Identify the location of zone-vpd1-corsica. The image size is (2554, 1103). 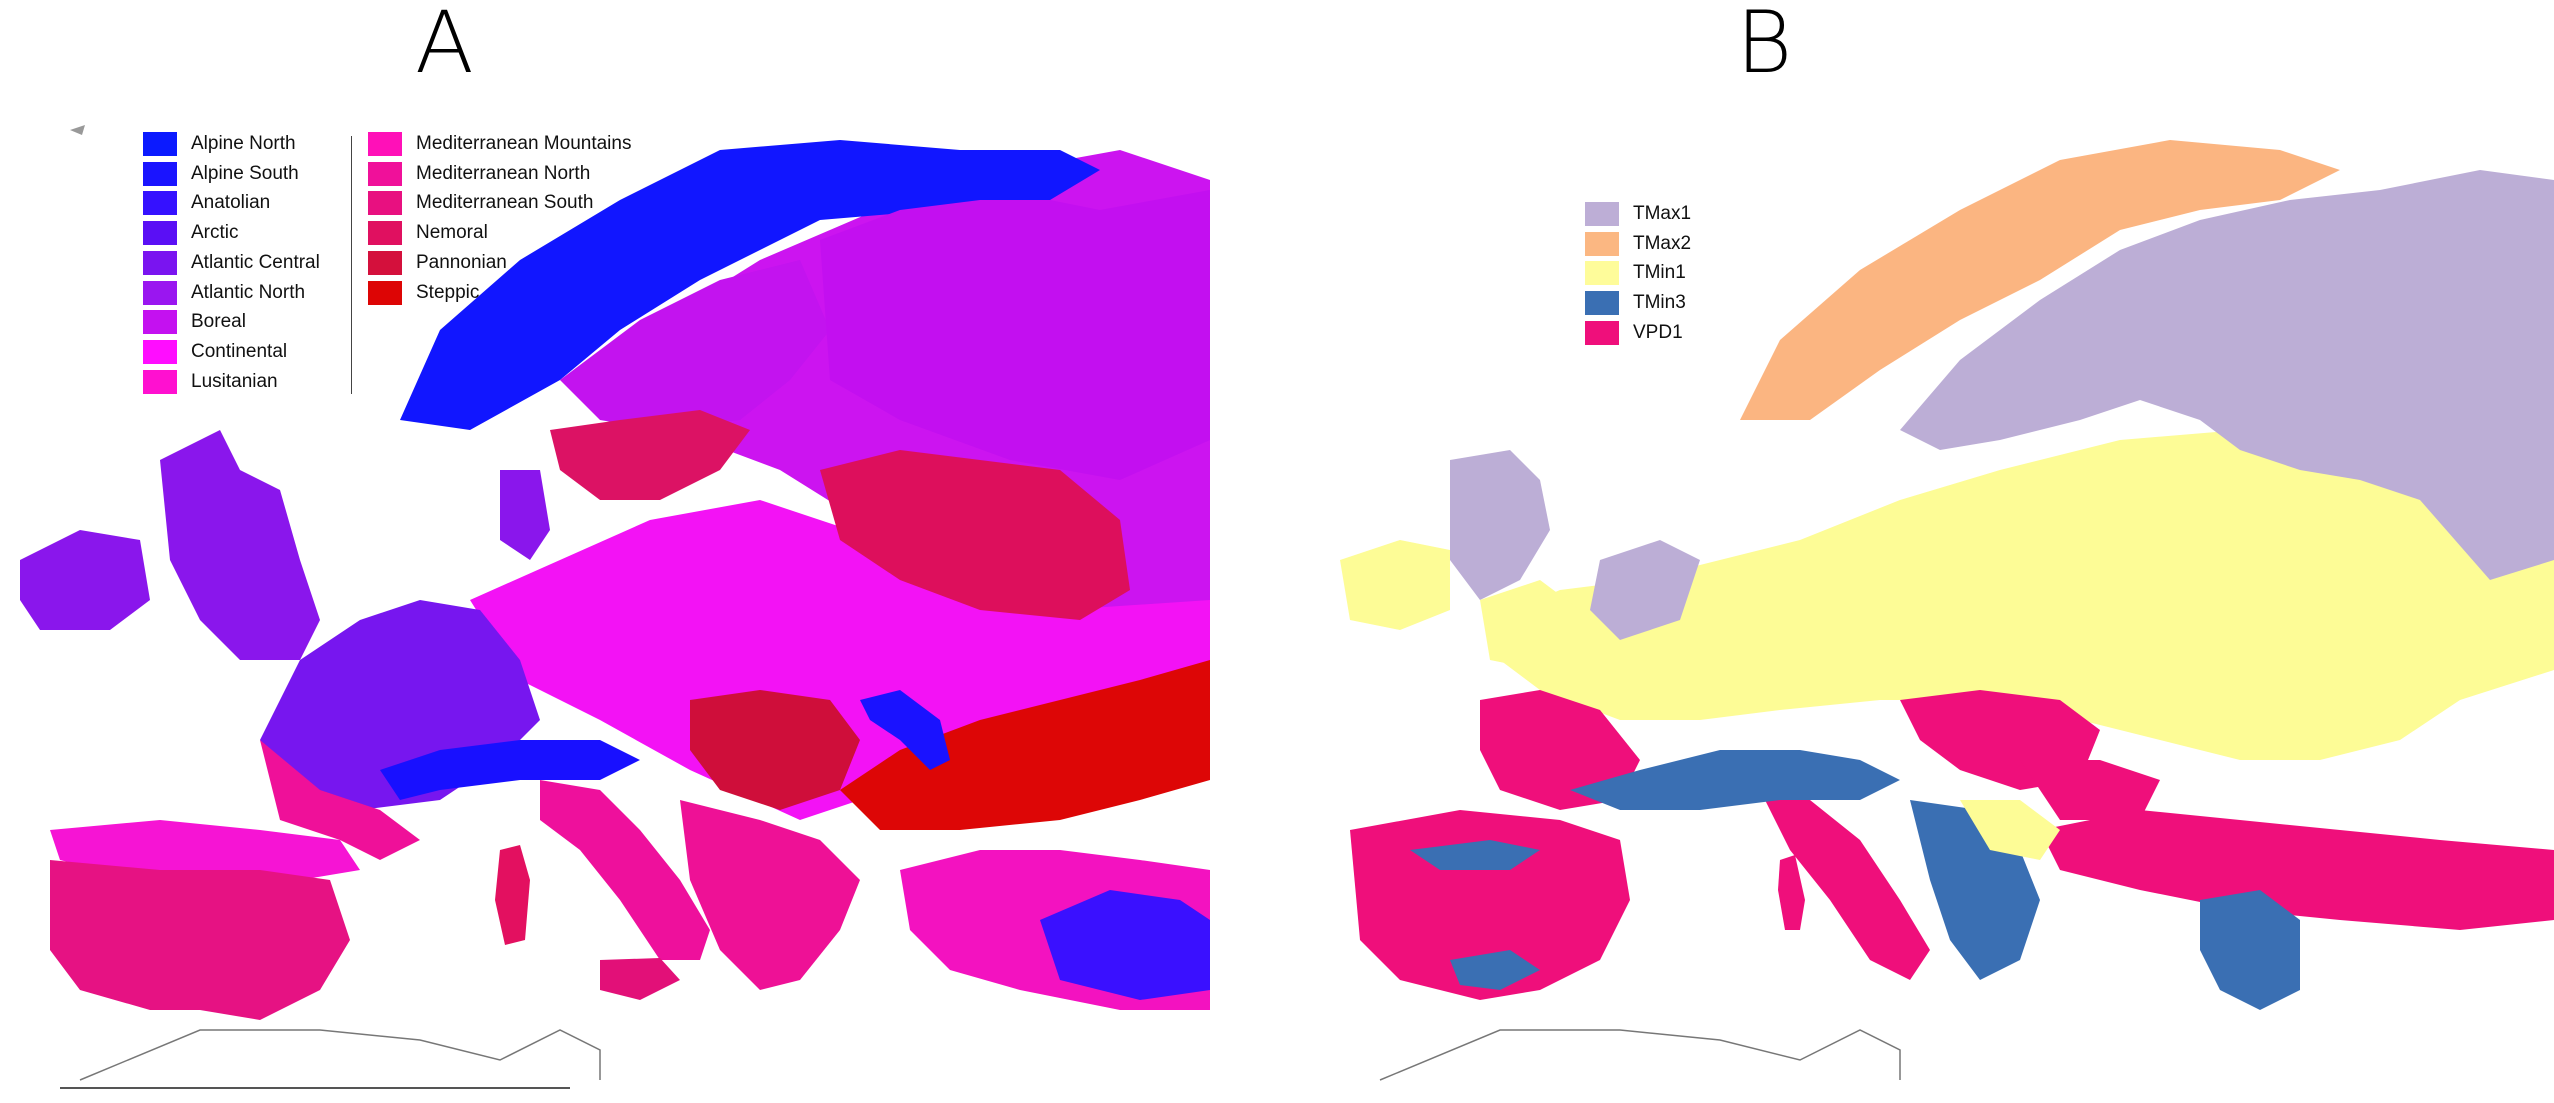
(1791, 892).